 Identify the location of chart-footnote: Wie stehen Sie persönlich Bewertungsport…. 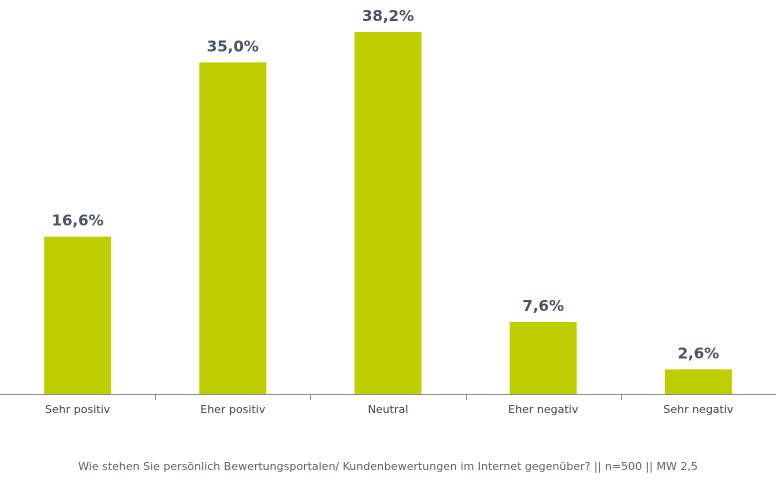
(388, 466).